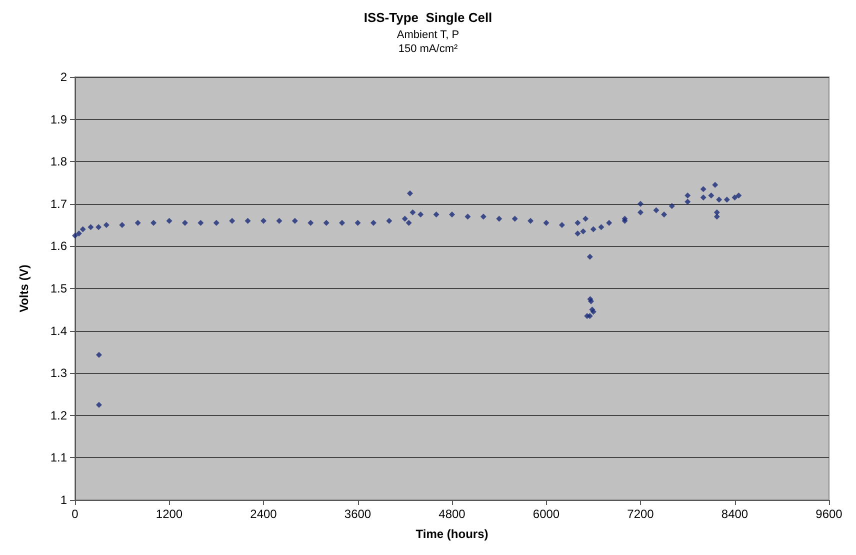 This screenshot has height=555, width=856. Describe the element at coordinates (64, 77) in the screenshot. I see `y-tick-label: 2` at that location.